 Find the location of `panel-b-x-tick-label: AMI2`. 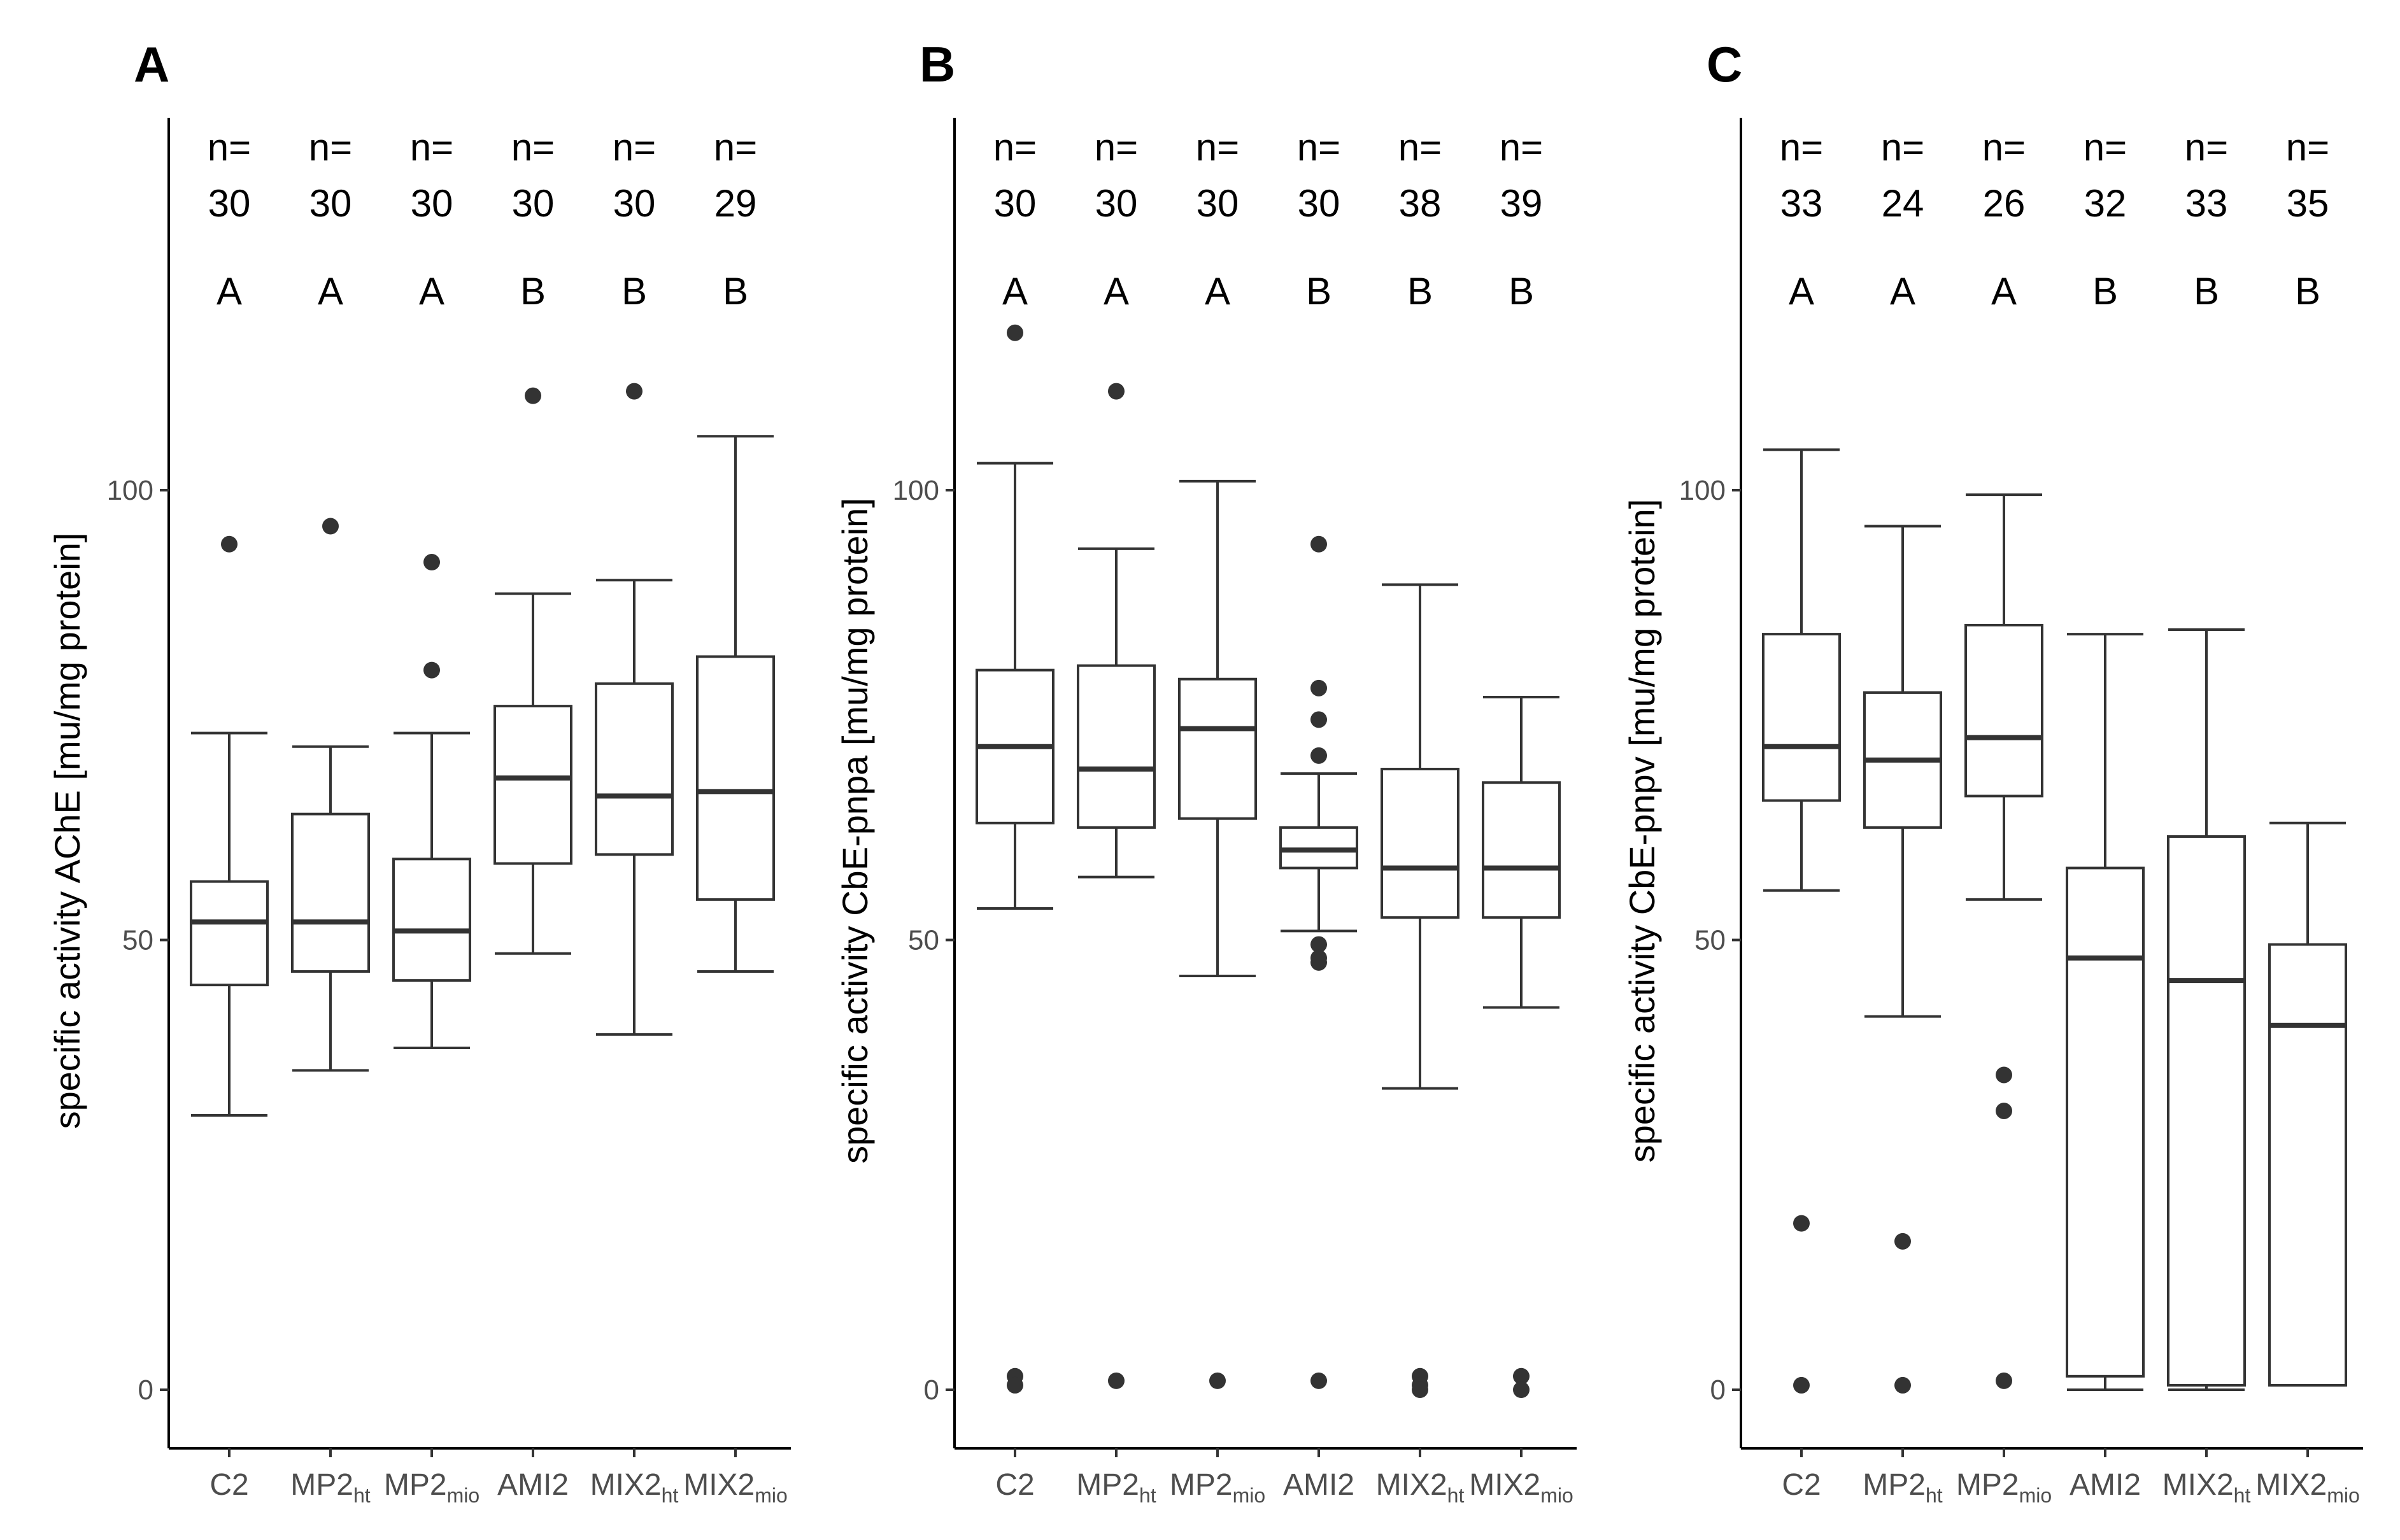

panel-b-x-tick-label: AMI2 is located at coordinates (1318, 1485).